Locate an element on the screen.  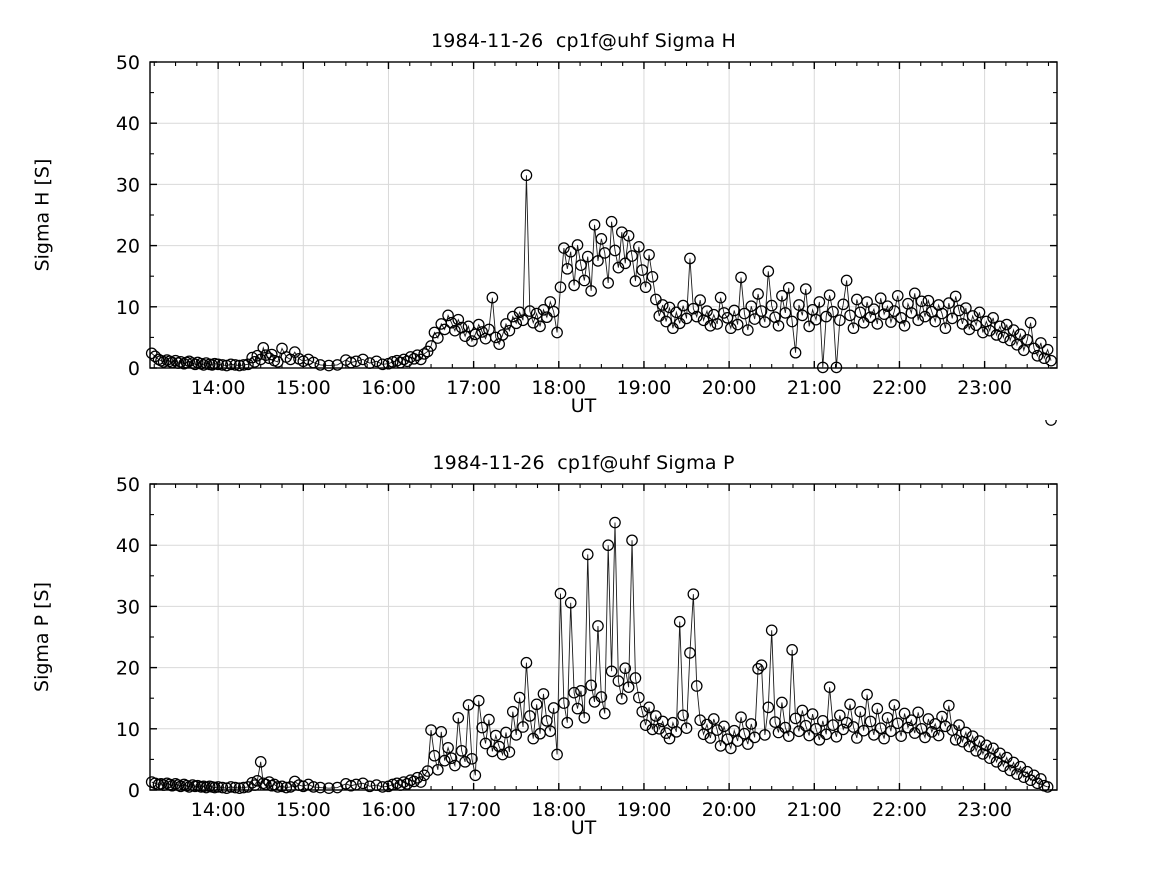
x-axis-label-sigma-h: UT is located at coordinates (583, 406).